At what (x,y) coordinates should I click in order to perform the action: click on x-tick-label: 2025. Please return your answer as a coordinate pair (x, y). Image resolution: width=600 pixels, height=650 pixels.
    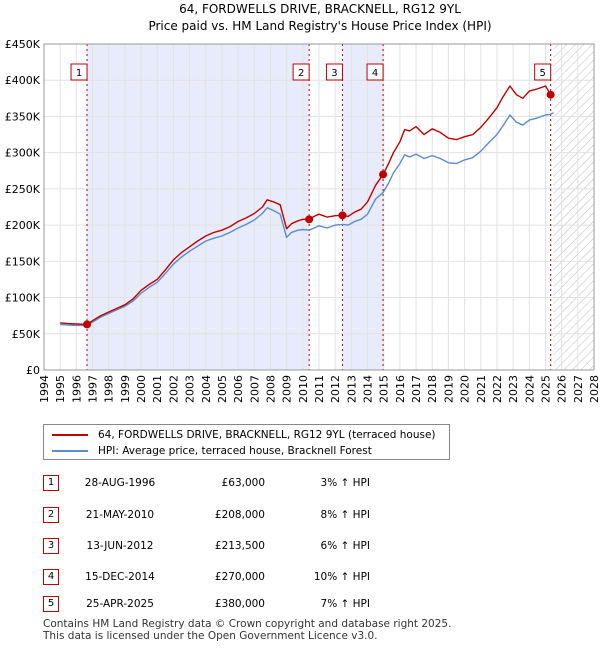
    Looking at the image, I should click on (545, 389).